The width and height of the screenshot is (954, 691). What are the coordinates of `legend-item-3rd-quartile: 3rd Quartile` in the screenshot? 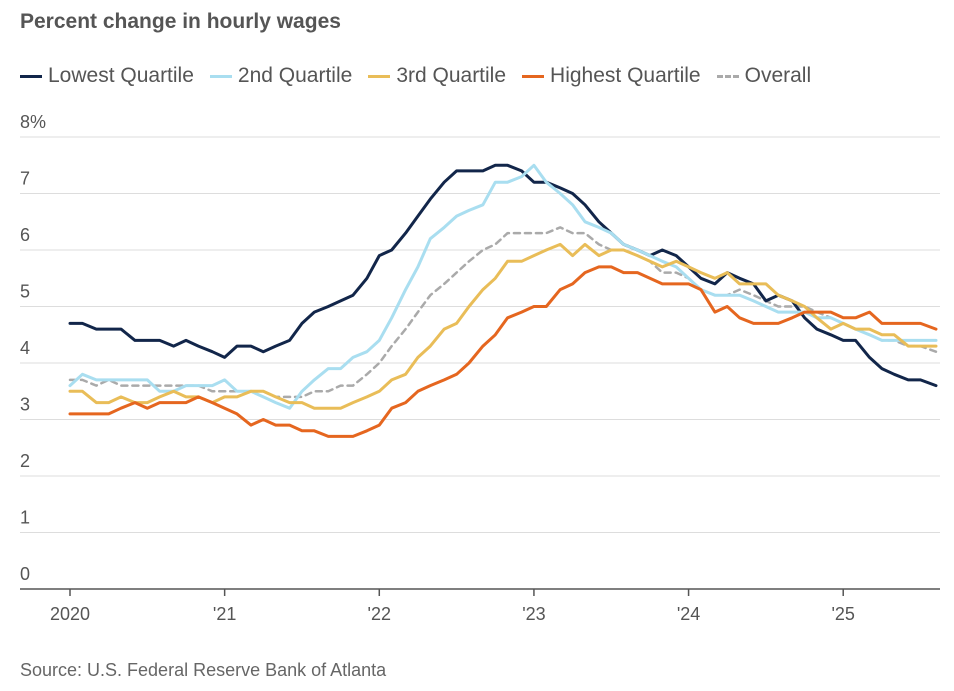 It's located at (437, 76).